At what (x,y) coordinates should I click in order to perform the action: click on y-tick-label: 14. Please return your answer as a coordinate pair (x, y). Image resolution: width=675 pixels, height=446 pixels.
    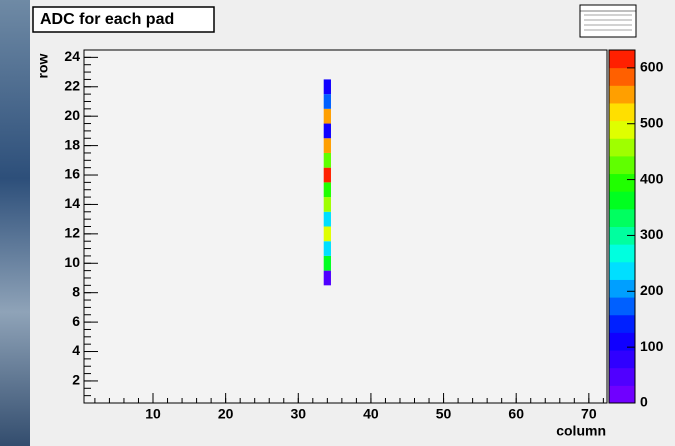
    Looking at the image, I should click on (72, 203).